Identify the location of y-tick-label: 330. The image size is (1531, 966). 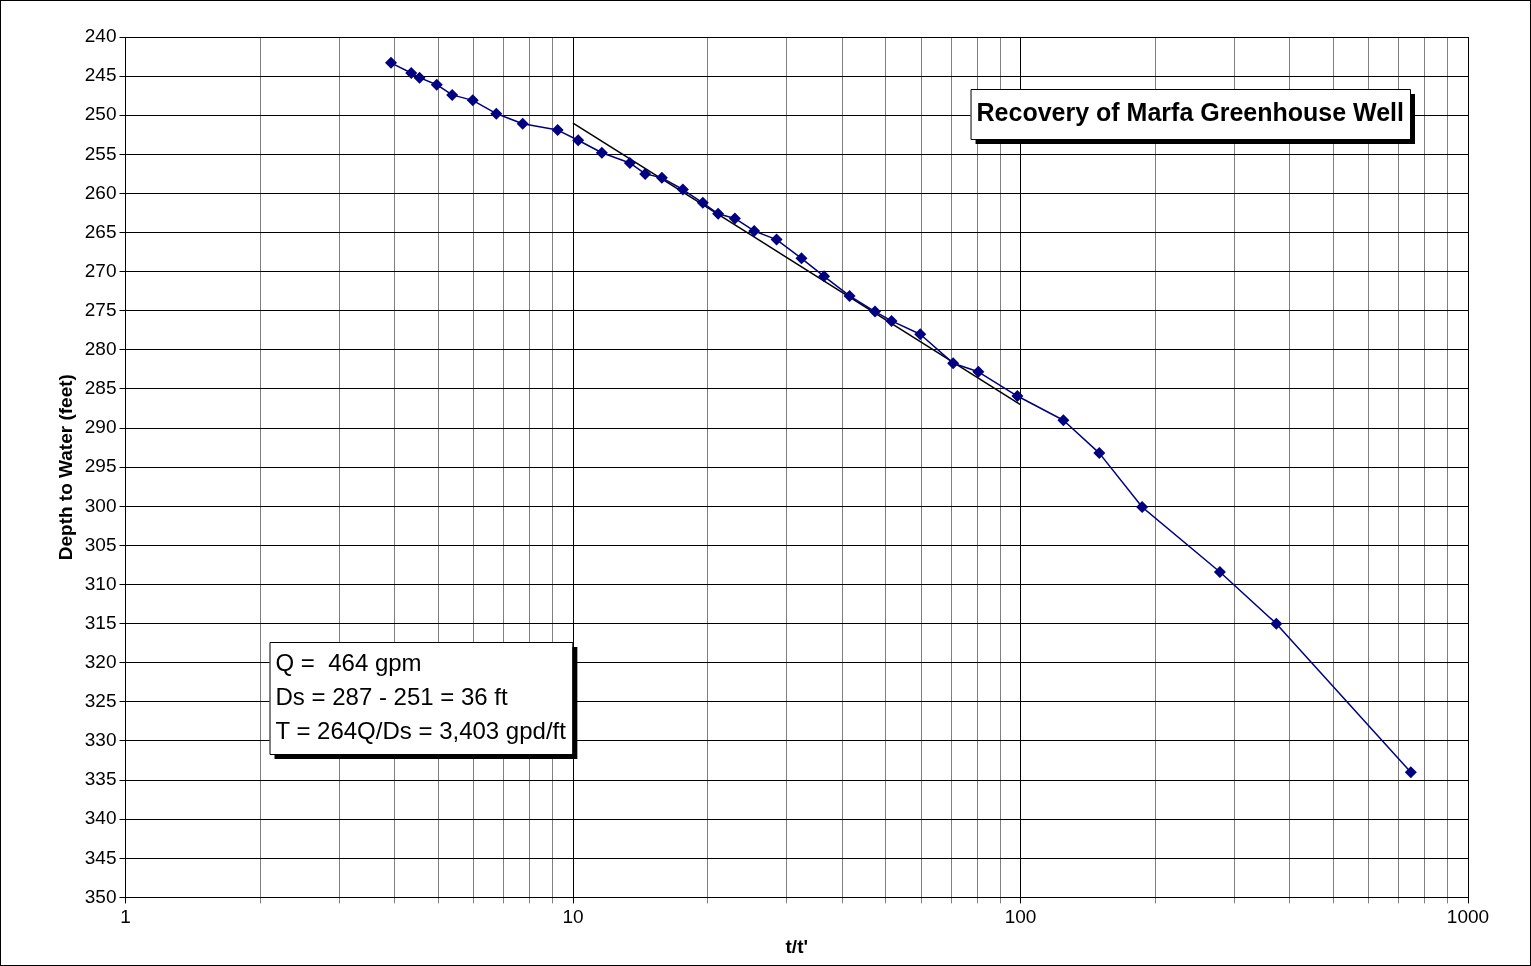
(100, 740).